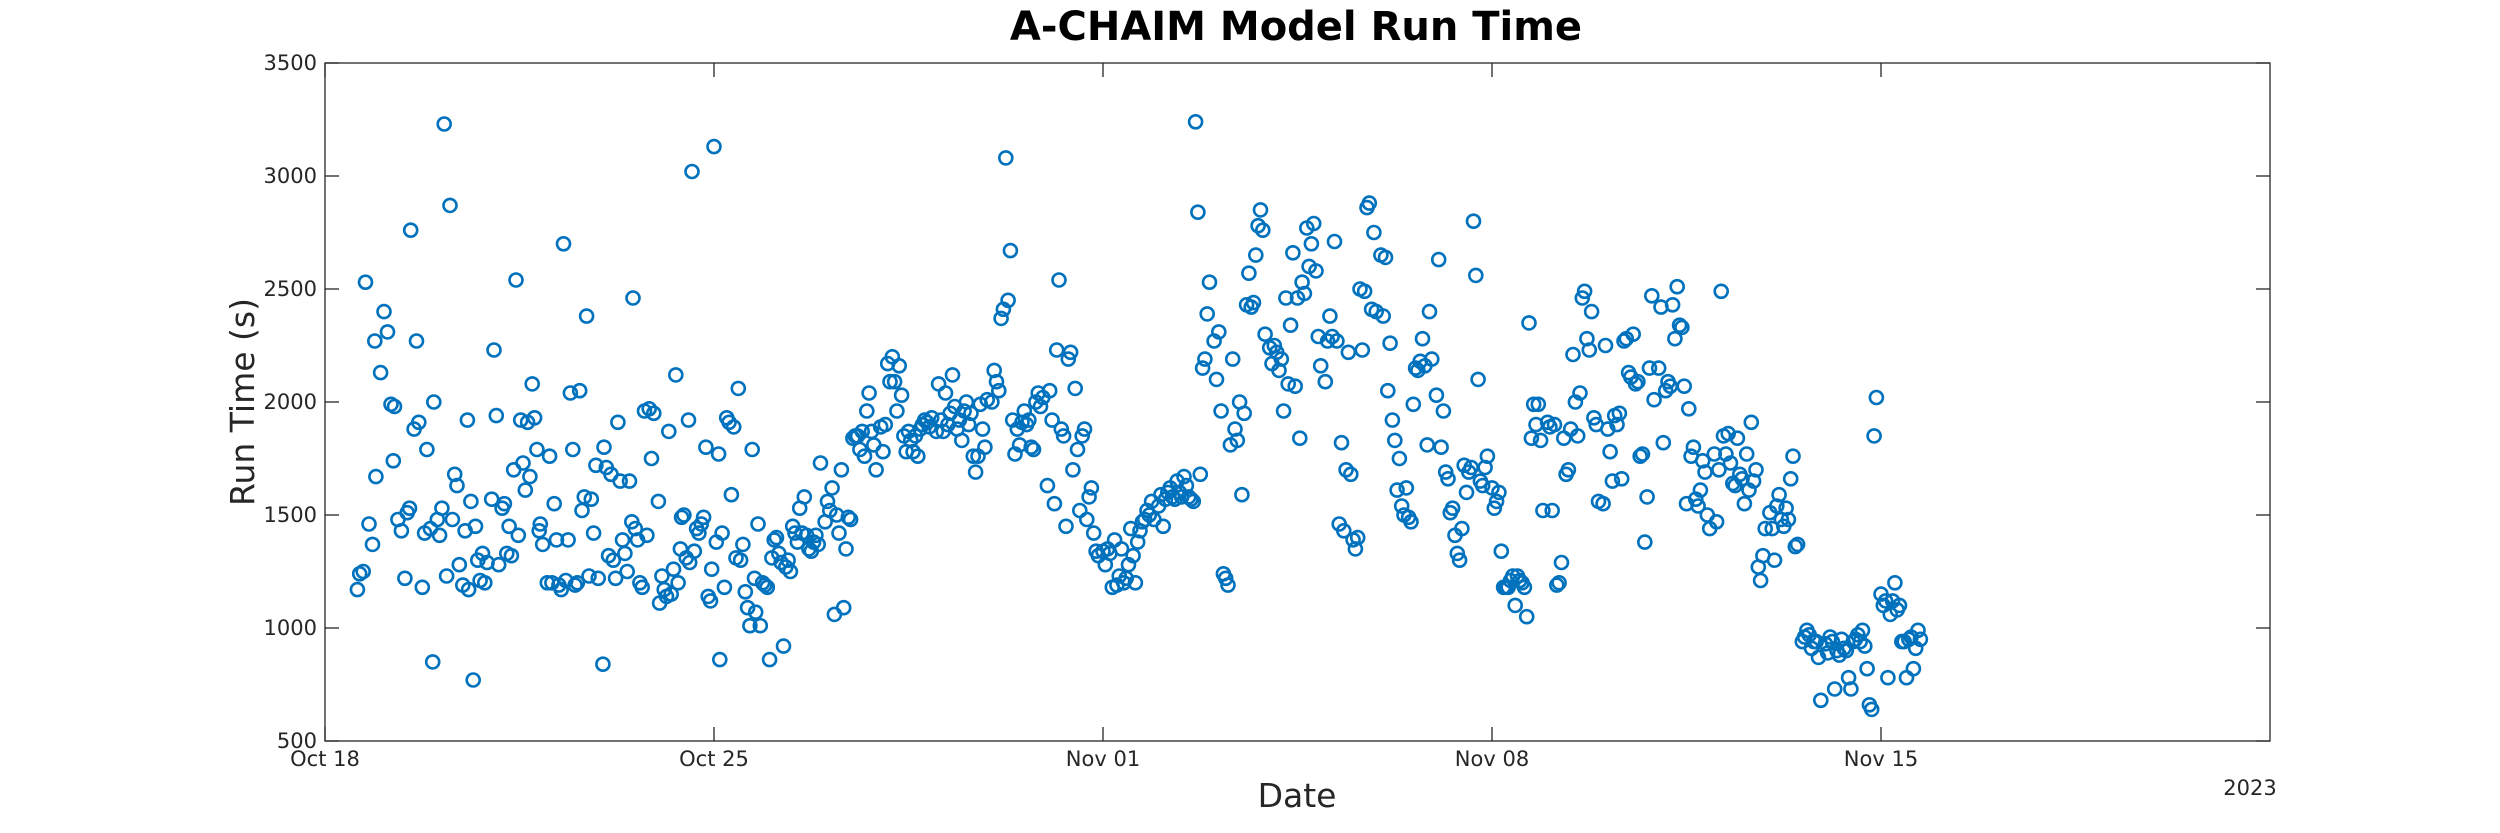  I want to click on x-tick-label: Nov 08, so click(1492, 759).